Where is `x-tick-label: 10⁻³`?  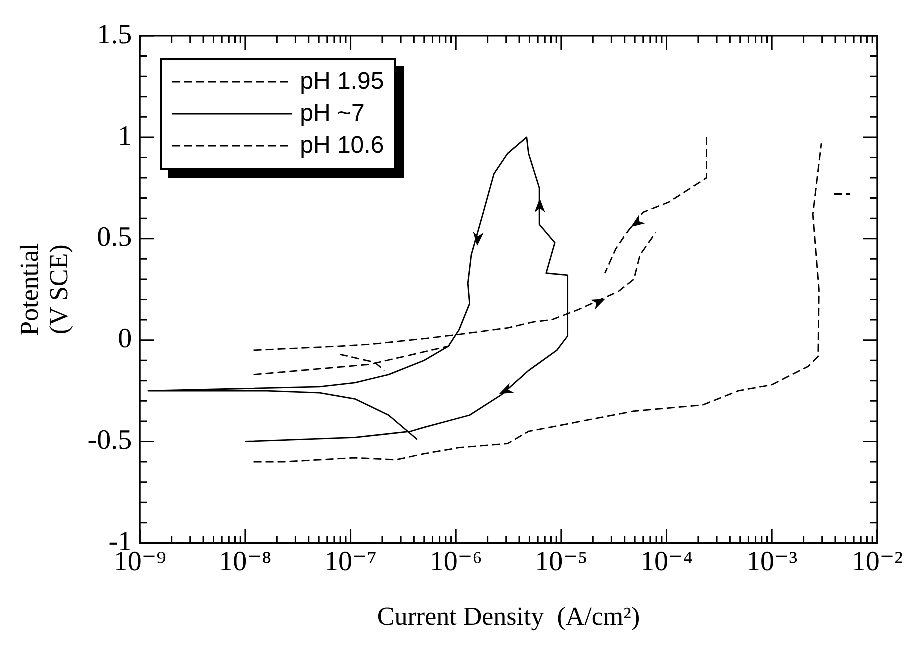
x-tick-label: 10⁻³ is located at coordinates (772, 562).